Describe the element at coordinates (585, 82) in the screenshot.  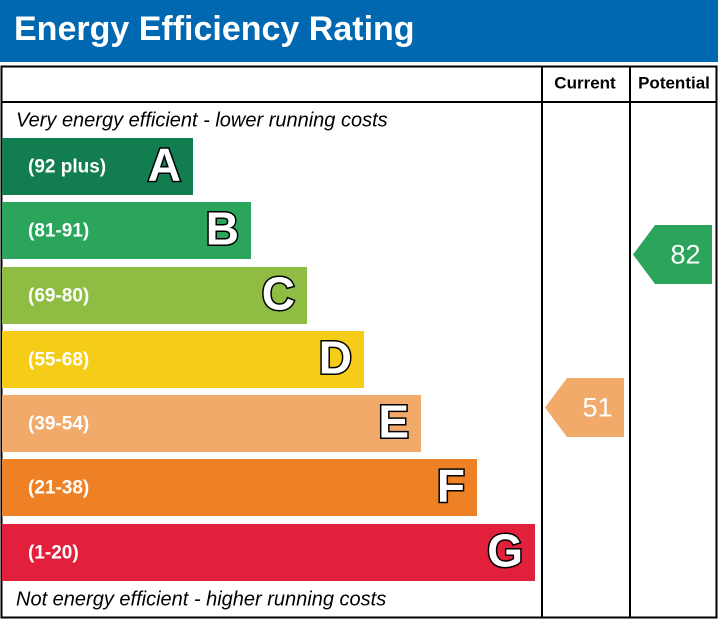
I see `column-header: Current` at that location.